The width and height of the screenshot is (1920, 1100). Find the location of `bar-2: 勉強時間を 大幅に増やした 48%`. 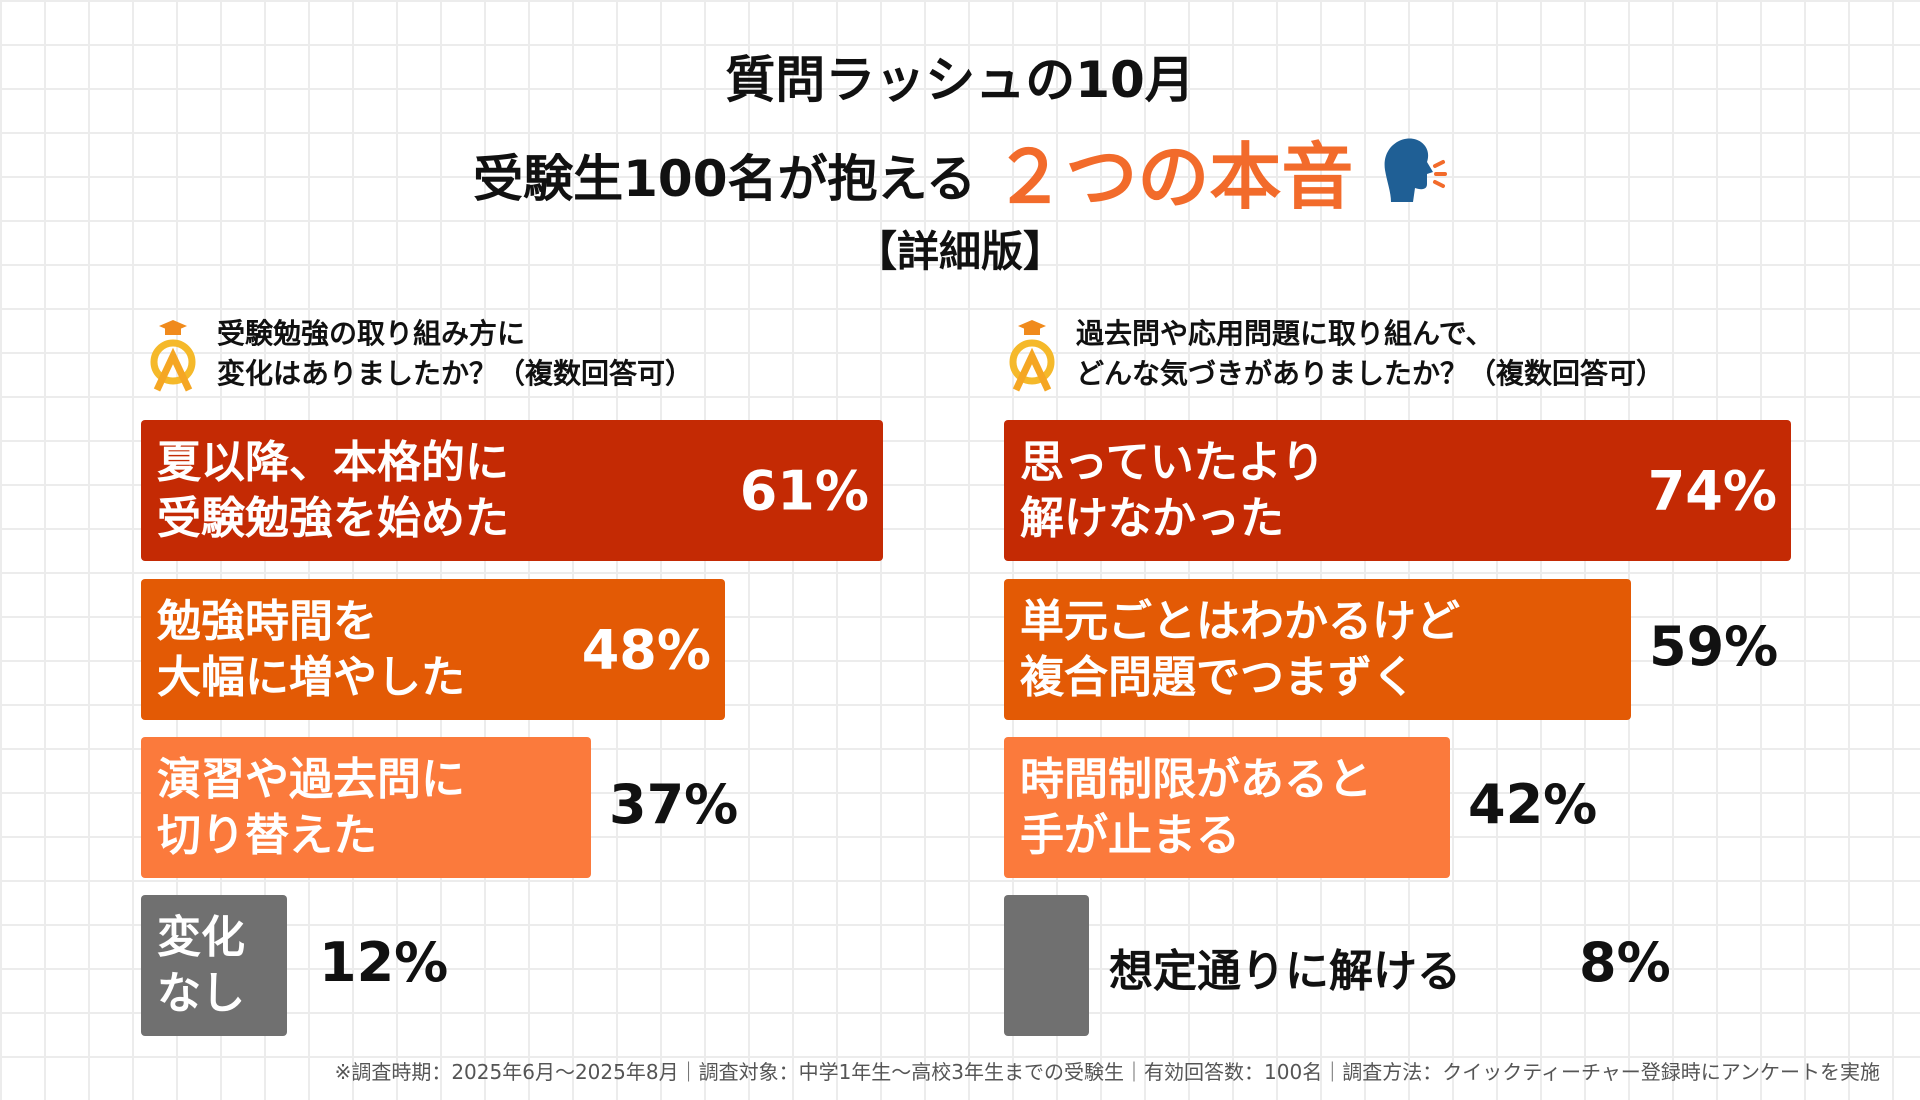

bar-2: 勉強時間を 大幅に増やした 48% is located at coordinates (433, 649).